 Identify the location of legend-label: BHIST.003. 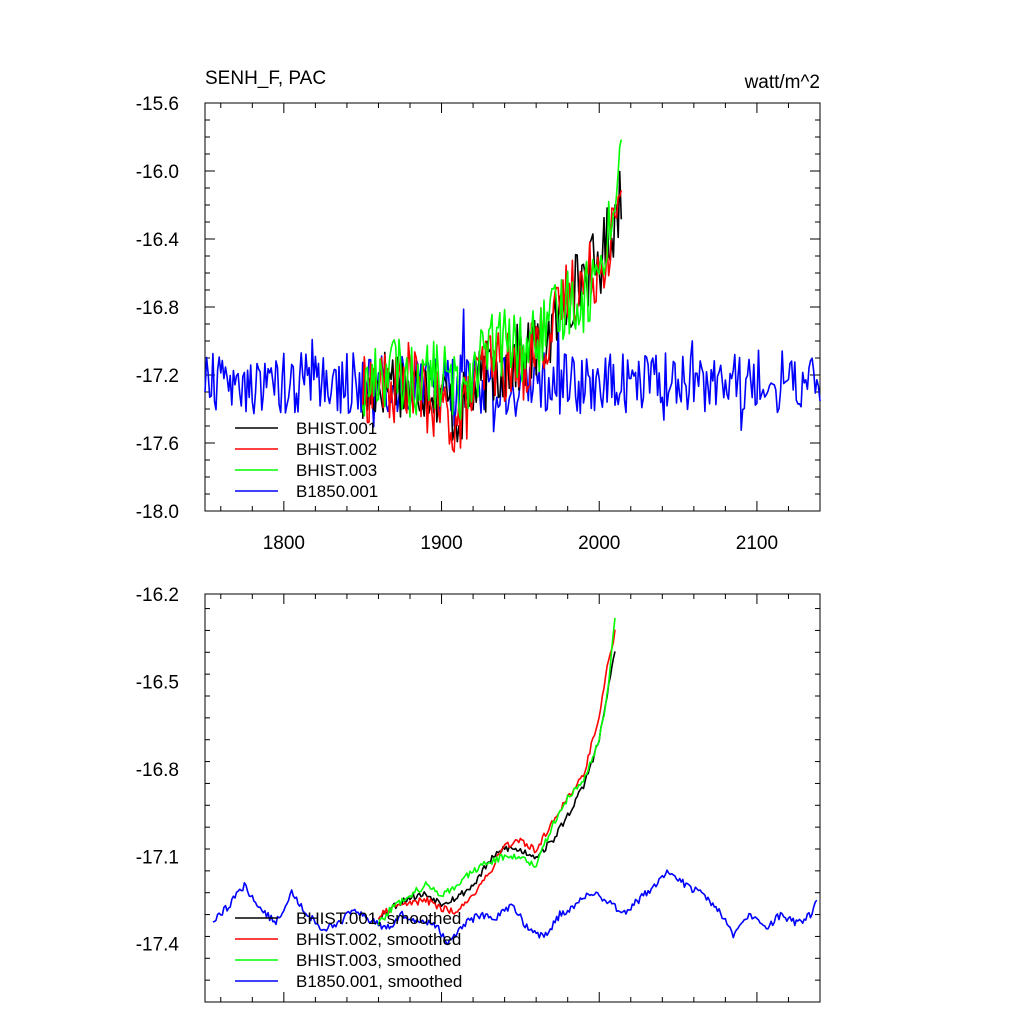
(336, 470).